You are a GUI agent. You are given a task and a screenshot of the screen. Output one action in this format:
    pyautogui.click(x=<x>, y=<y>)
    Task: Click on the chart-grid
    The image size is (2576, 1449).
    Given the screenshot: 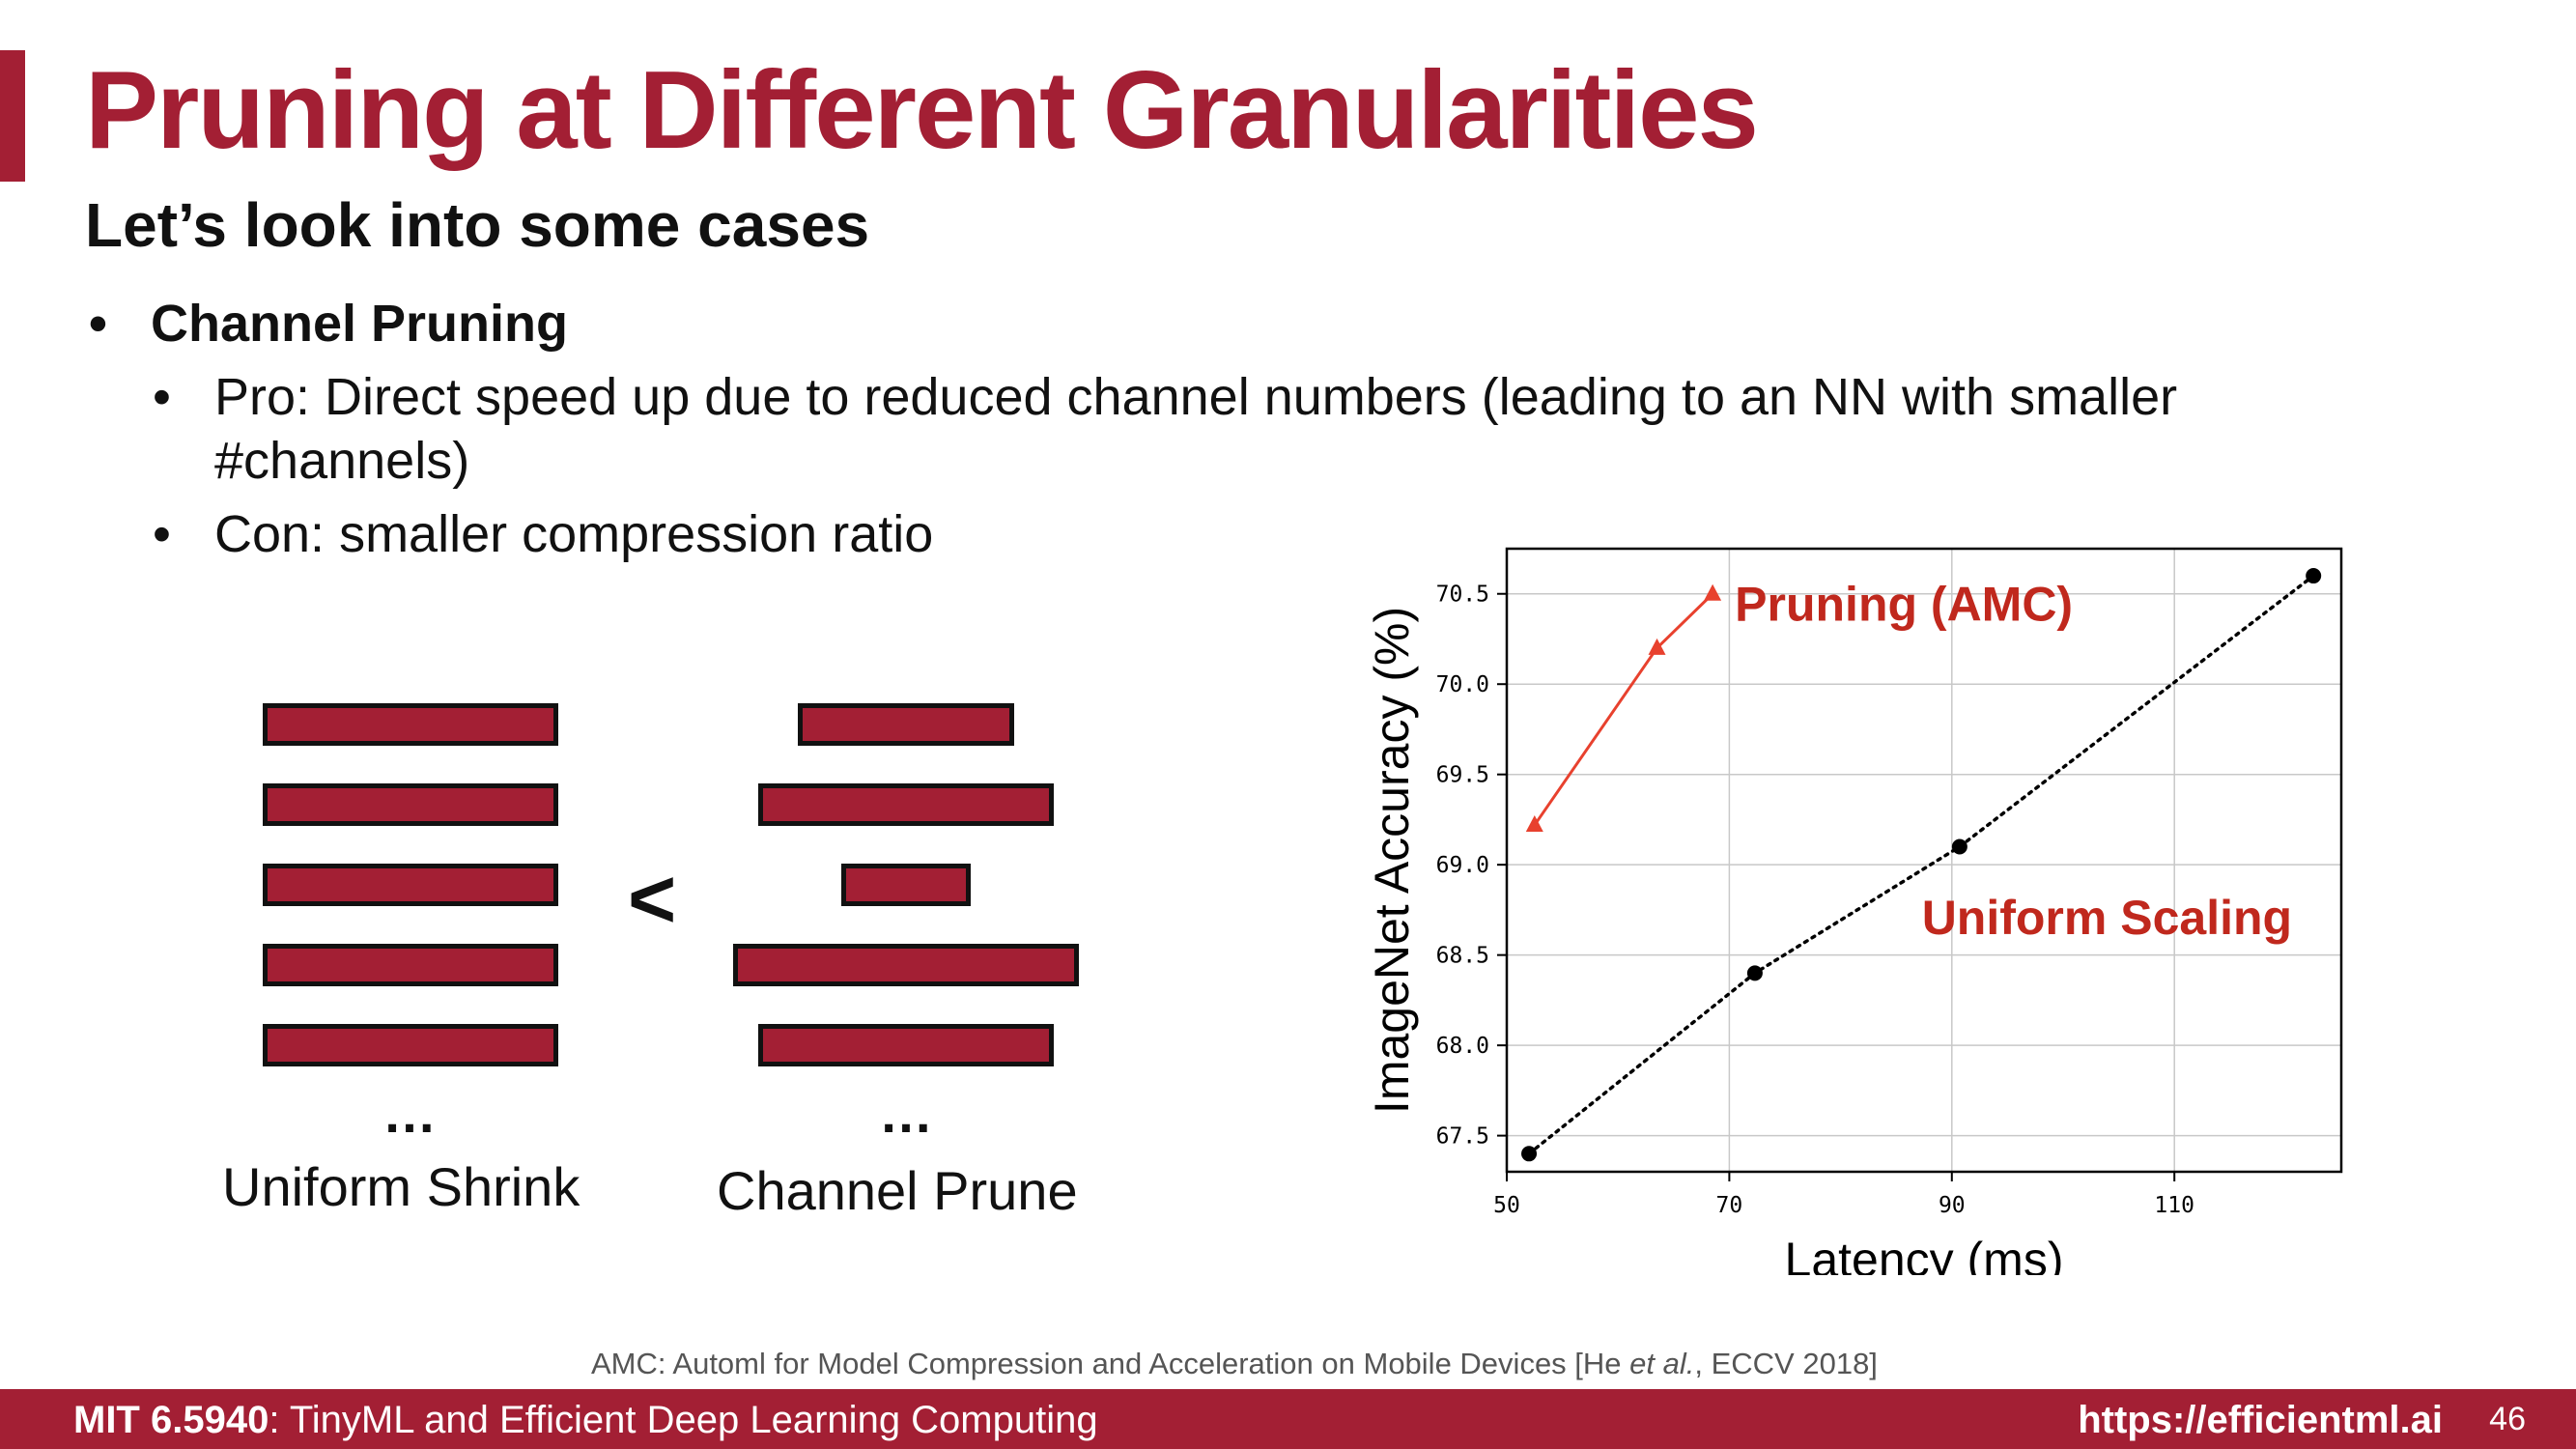 What is the action you would take?
    pyautogui.click(x=1923, y=860)
    